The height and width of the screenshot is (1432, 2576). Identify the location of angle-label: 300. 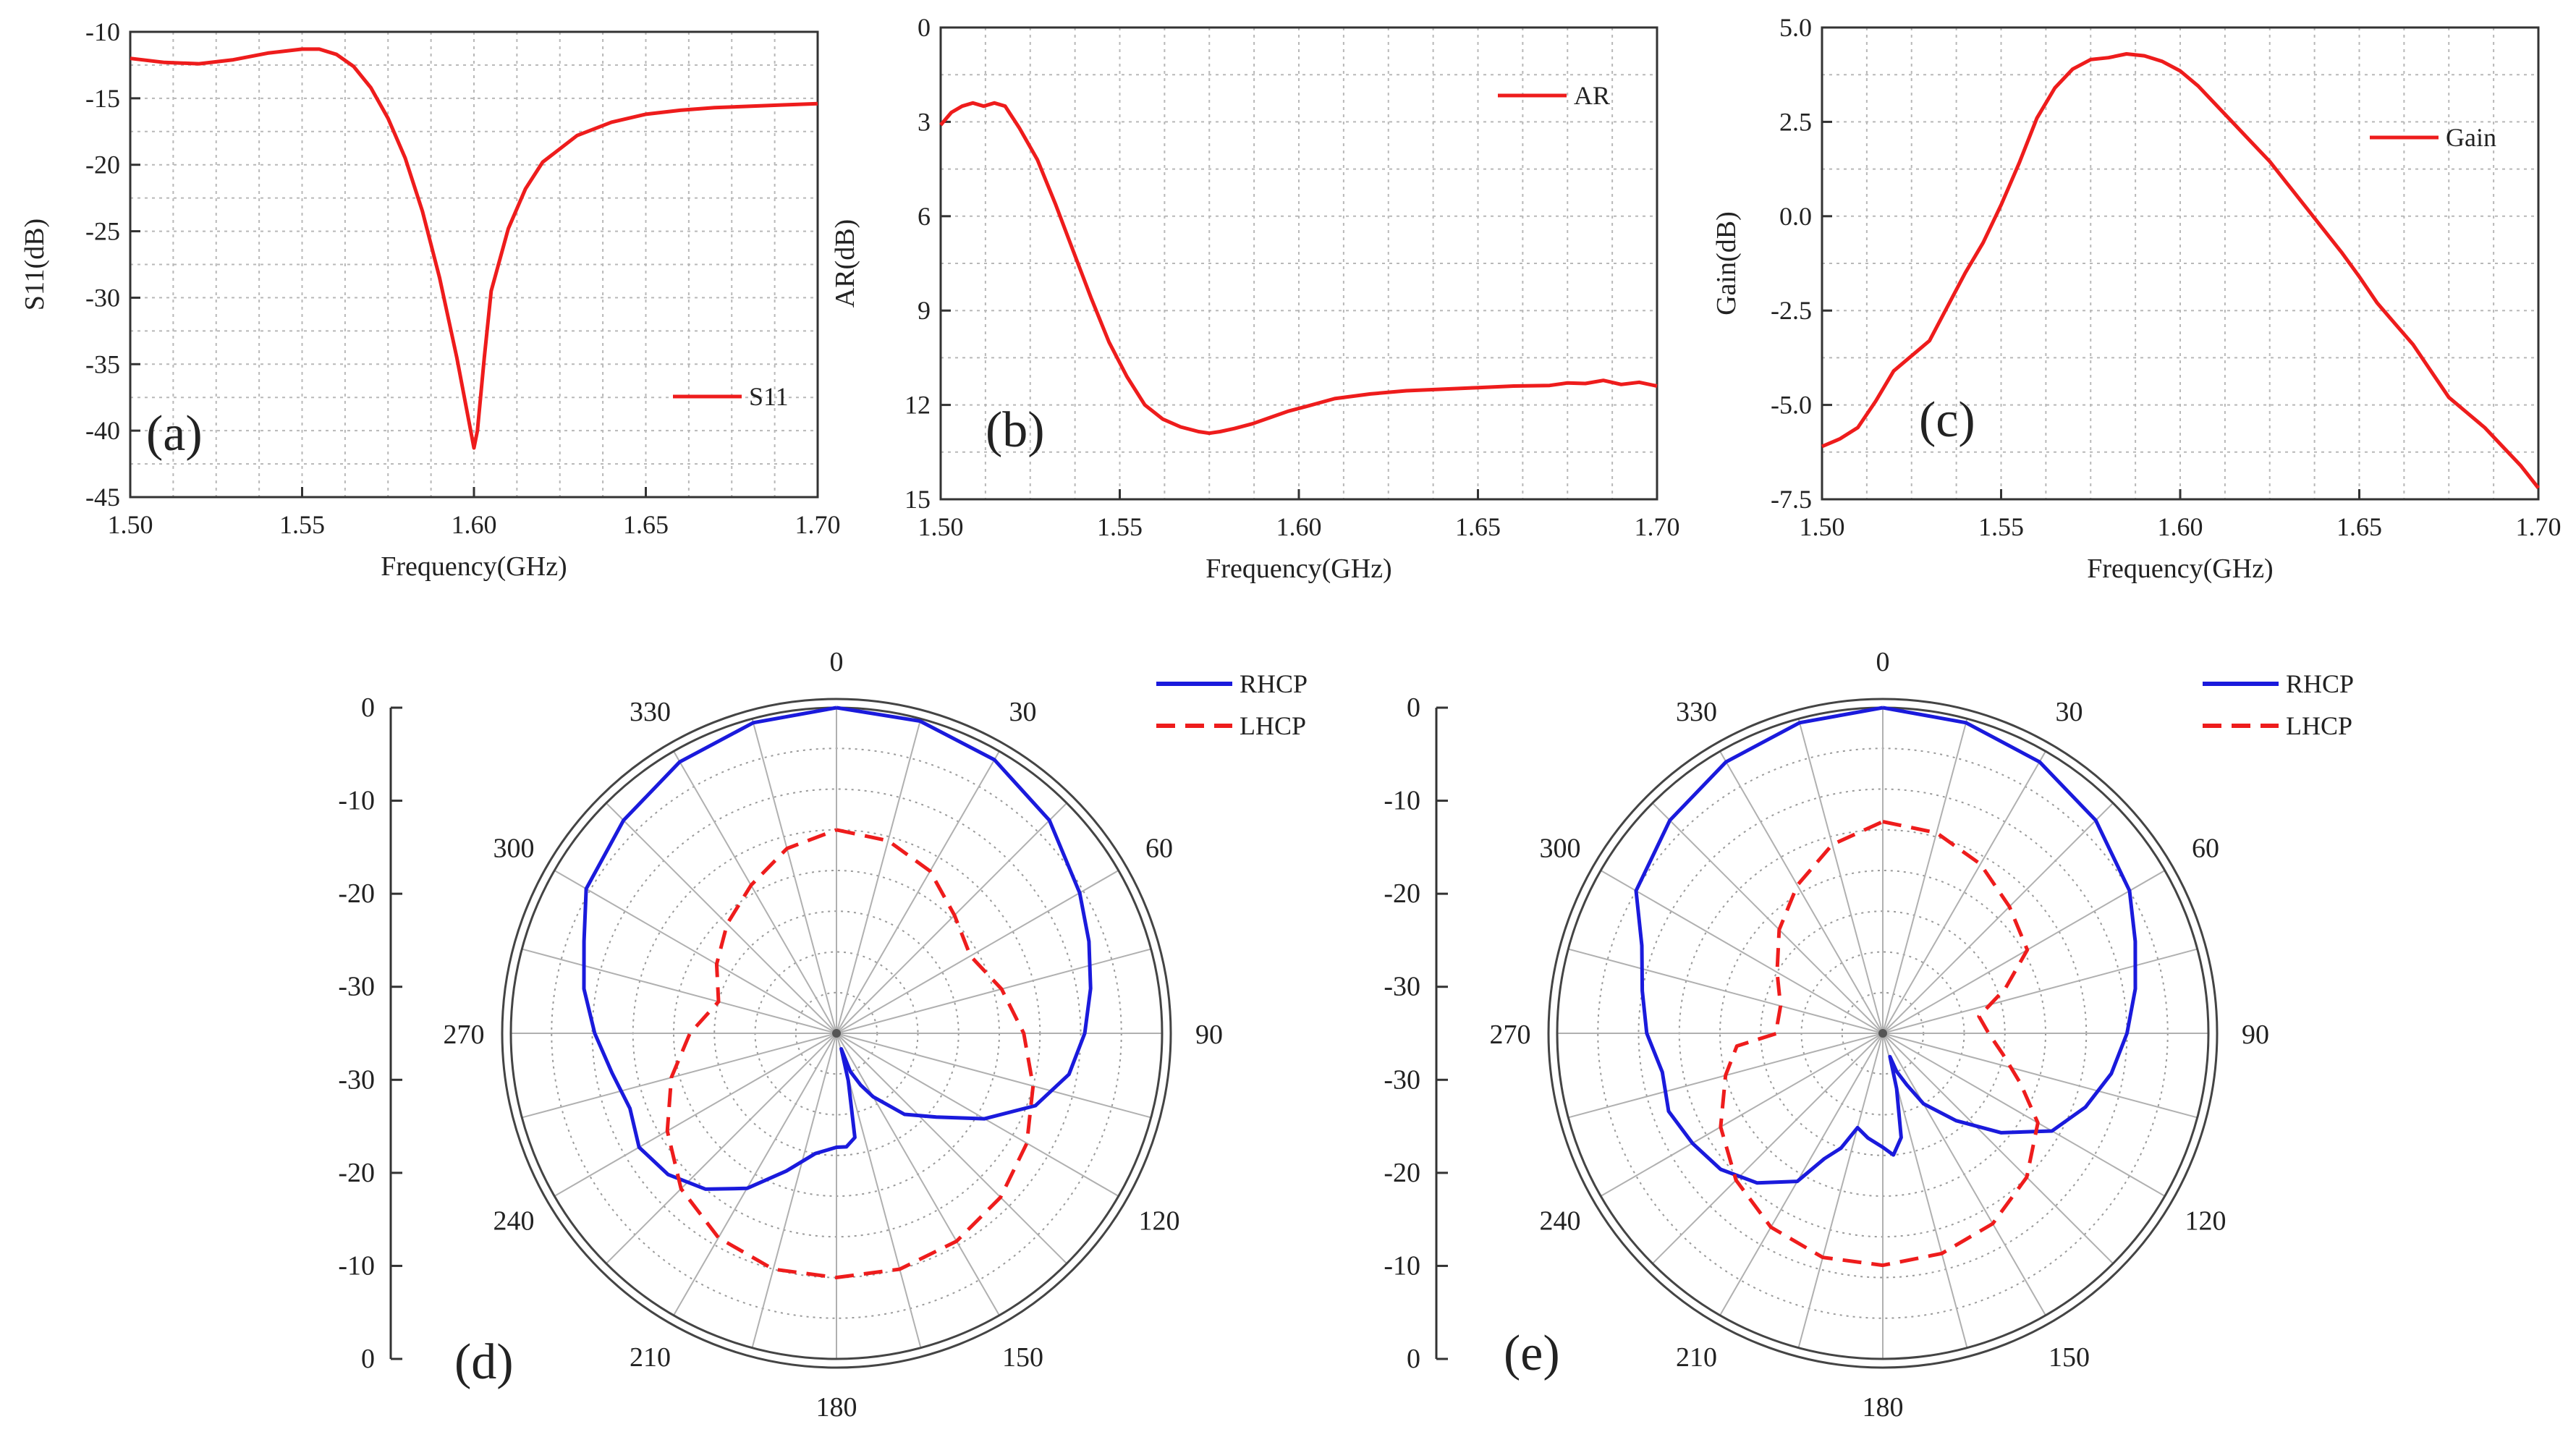
(513, 849).